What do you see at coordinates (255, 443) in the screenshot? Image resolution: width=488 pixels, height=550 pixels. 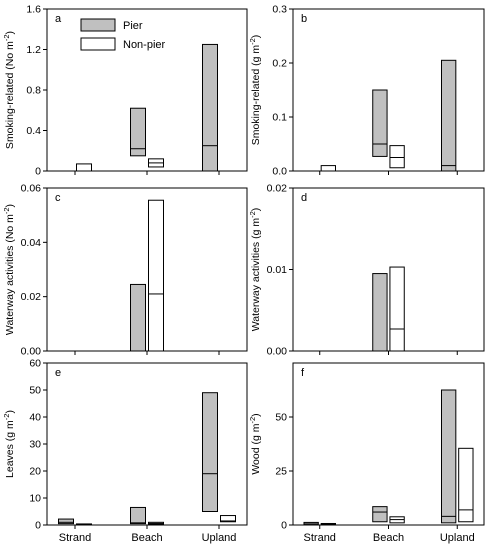 I see `y-axis-label: Wood (g m-2)` at bounding box center [255, 443].